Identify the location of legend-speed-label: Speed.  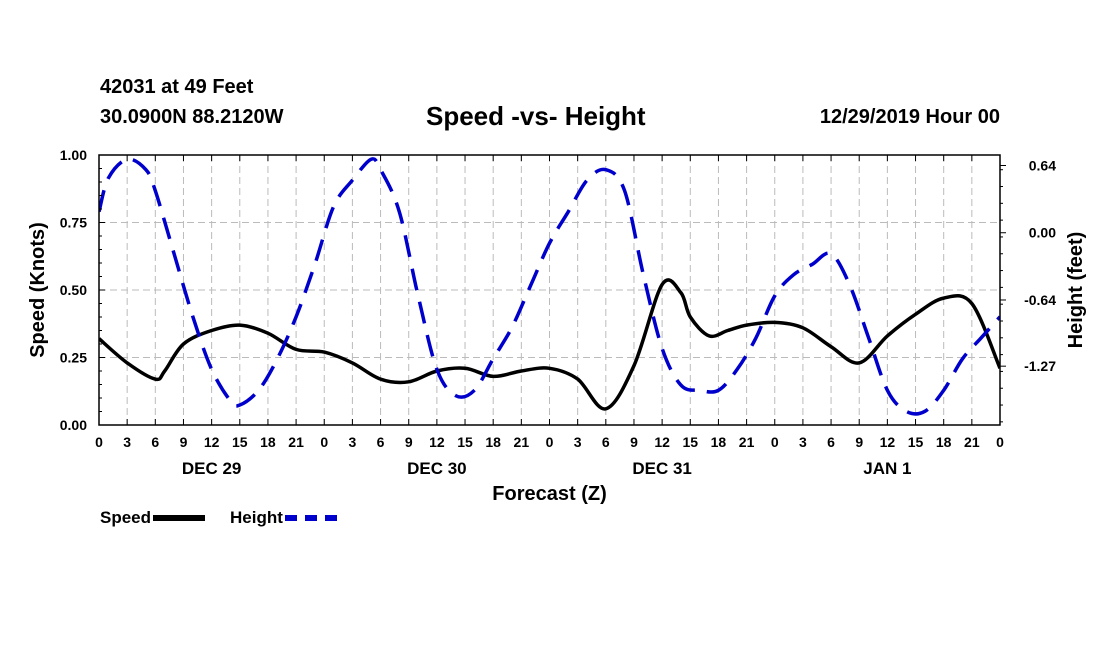
(126, 517).